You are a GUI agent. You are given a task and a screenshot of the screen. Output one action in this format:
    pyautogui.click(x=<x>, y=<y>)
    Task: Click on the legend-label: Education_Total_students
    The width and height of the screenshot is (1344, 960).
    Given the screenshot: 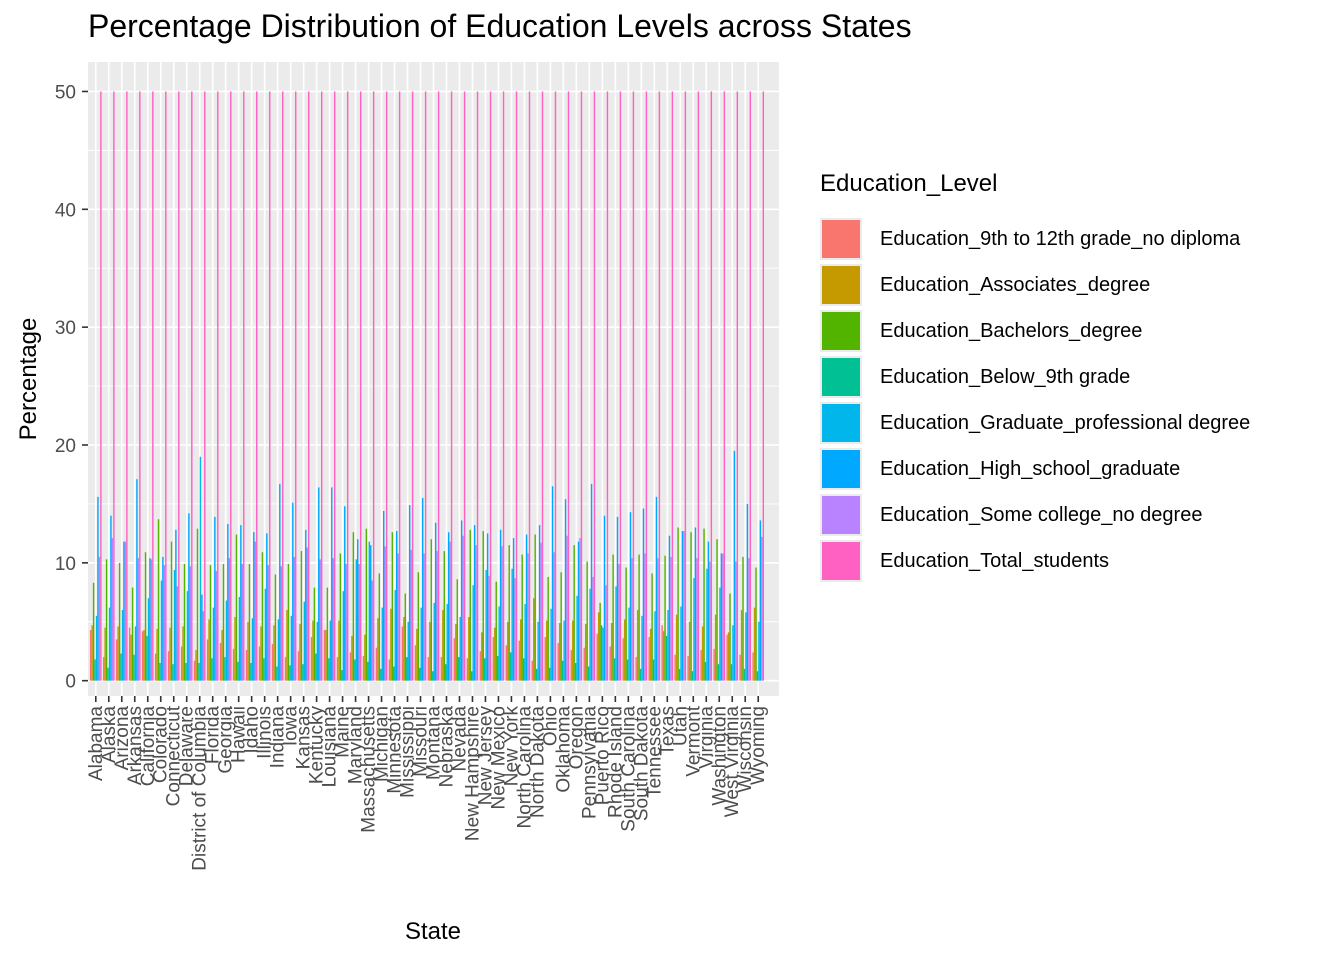 What is the action you would take?
    pyautogui.click(x=995, y=560)
    